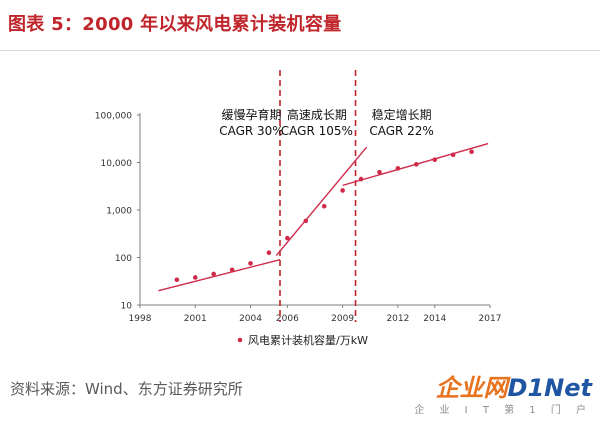  What do you see at coordinates (490, 319) in the screenshot?
I see `x-tick-label: 2017` at bounding box center [490, 319].